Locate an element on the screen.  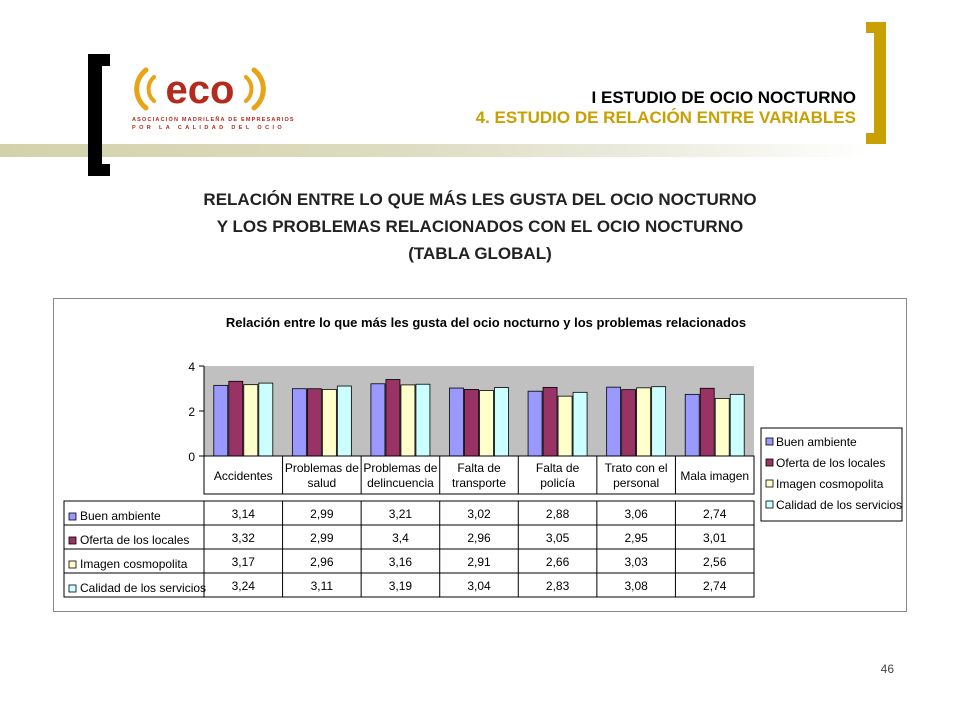
data-label: 3,01 is located at coordinates (715, 538).